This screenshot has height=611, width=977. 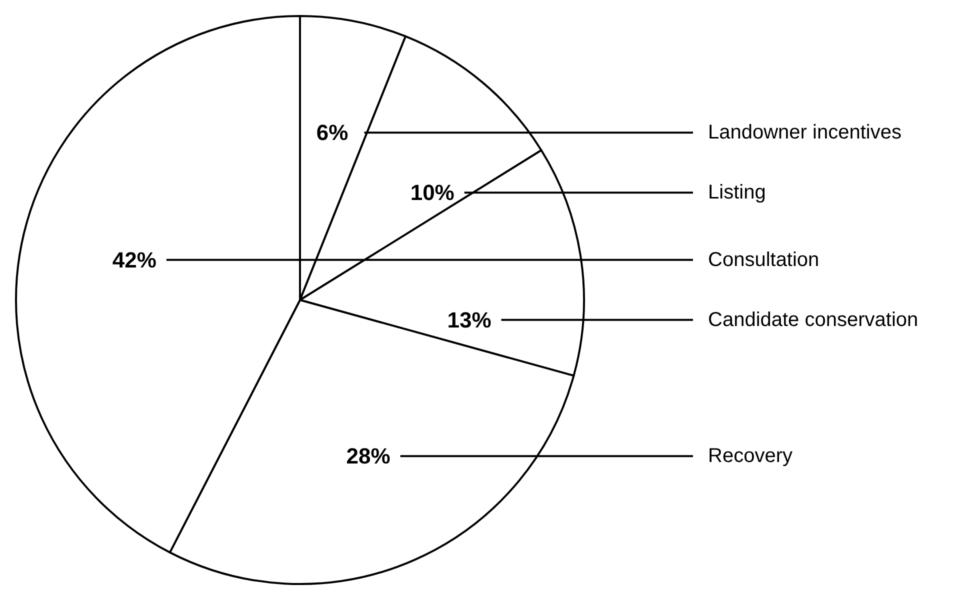 I want to click on slice-label: Landowner incentives, so click(x=805, y=133).